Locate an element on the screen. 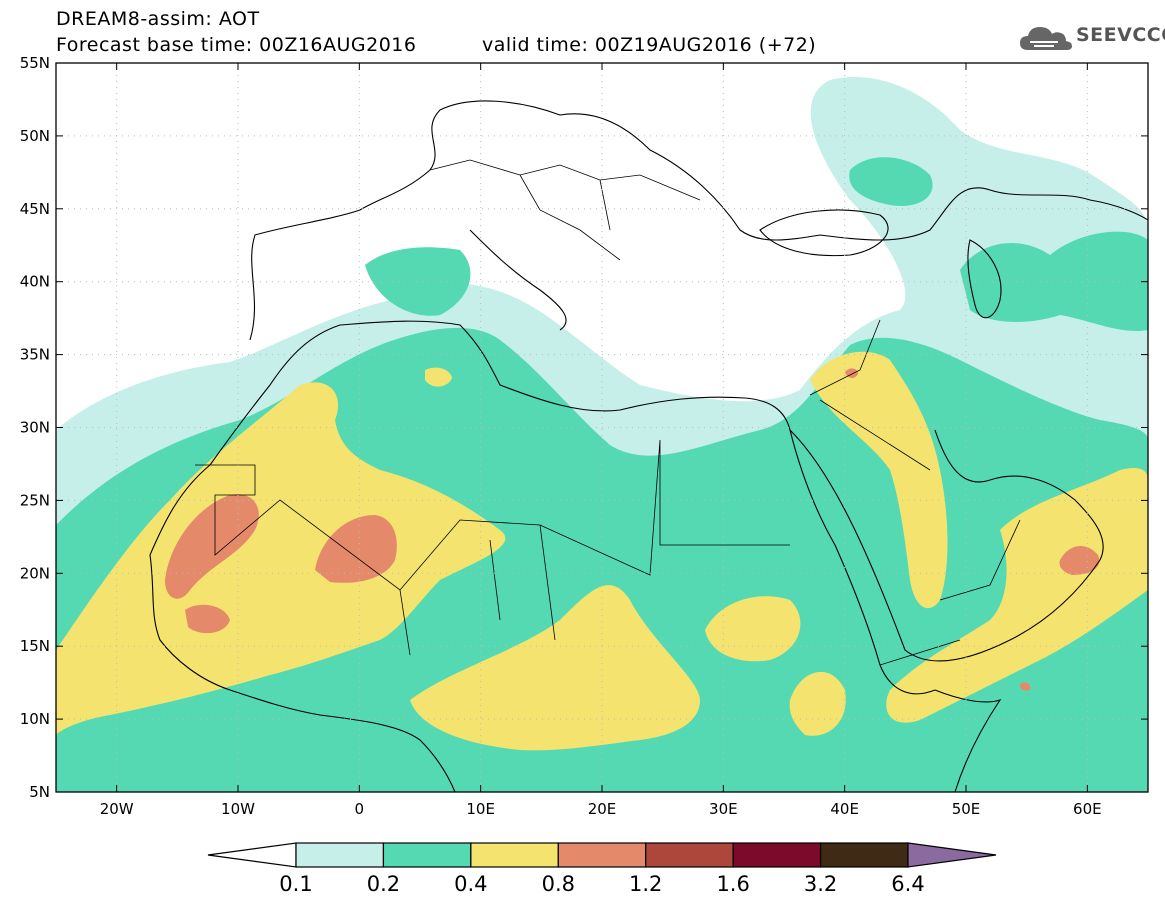 Image resolution: width=1165 pixels, height=905 pixels. borders-north-africa is located at coordinates (492, 547).